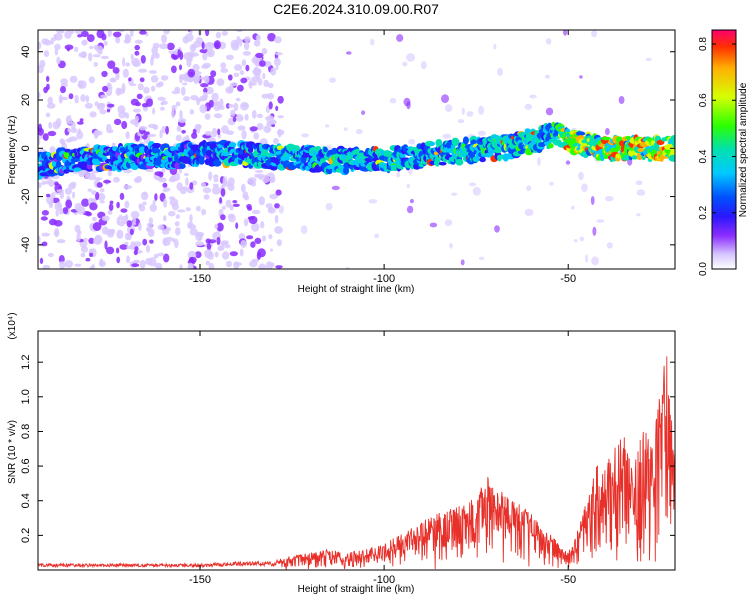 The image size is (750, 600). What do you see at coordinates (12, 452) in the screenshot?
I see `snr-y-axis-label: SNR (10 * v/v)` at bounding box center [12, 452].